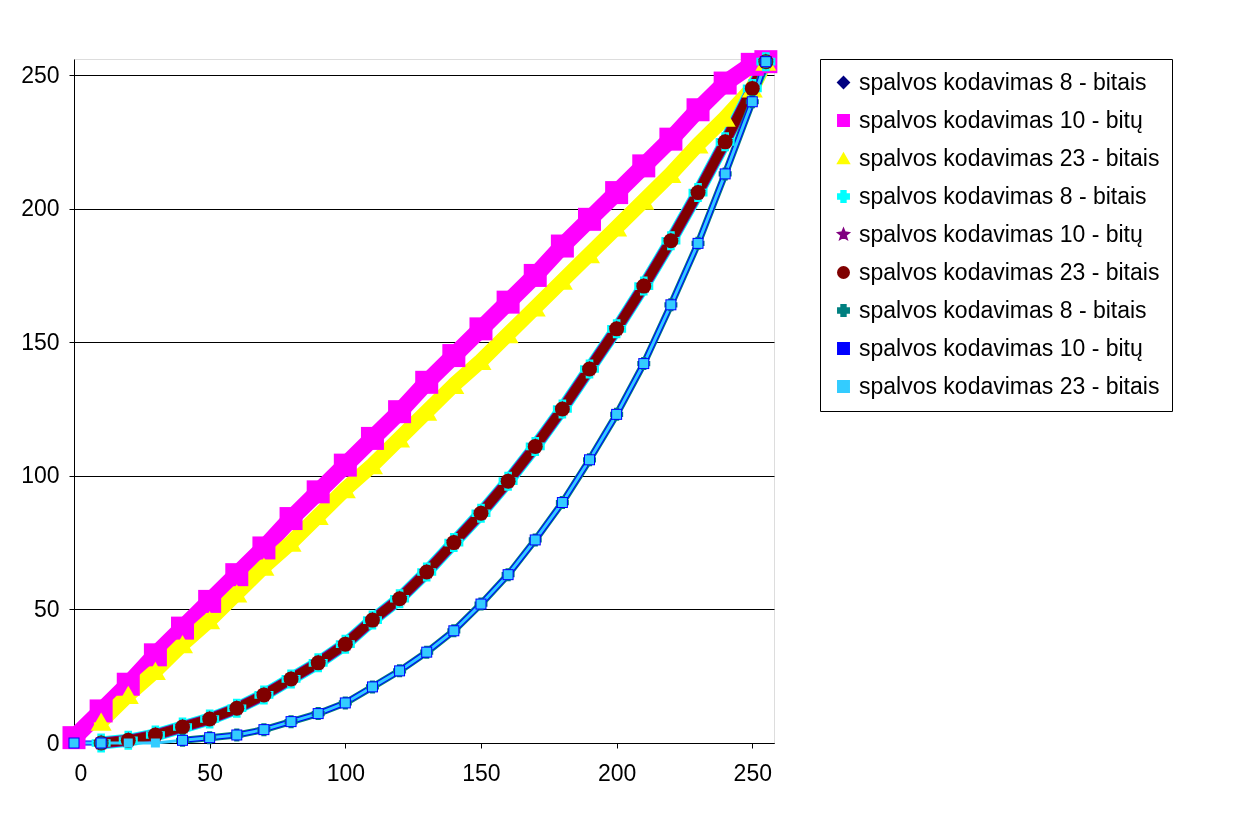  What do you see at coordinates (40, 475) in the screenshot?
I see `y-tick-label: 100` at bounding box center [40, 475].